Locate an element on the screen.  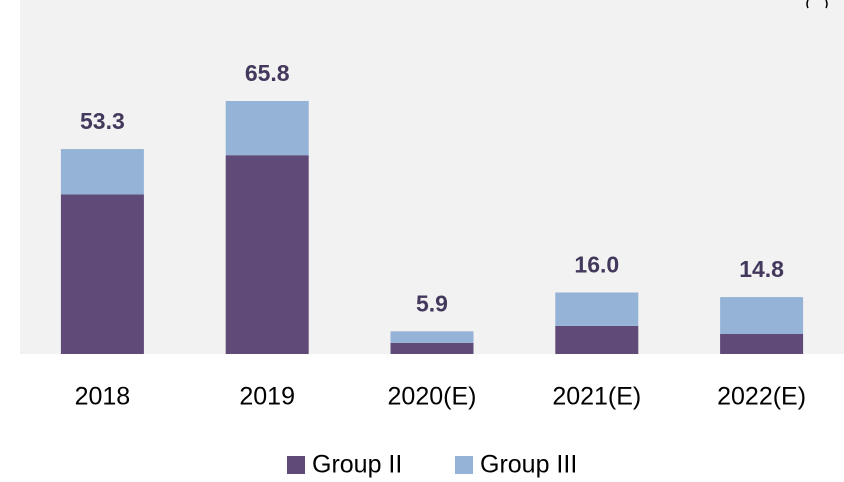
legend-label: Group II is located at coordinates (357, 465).